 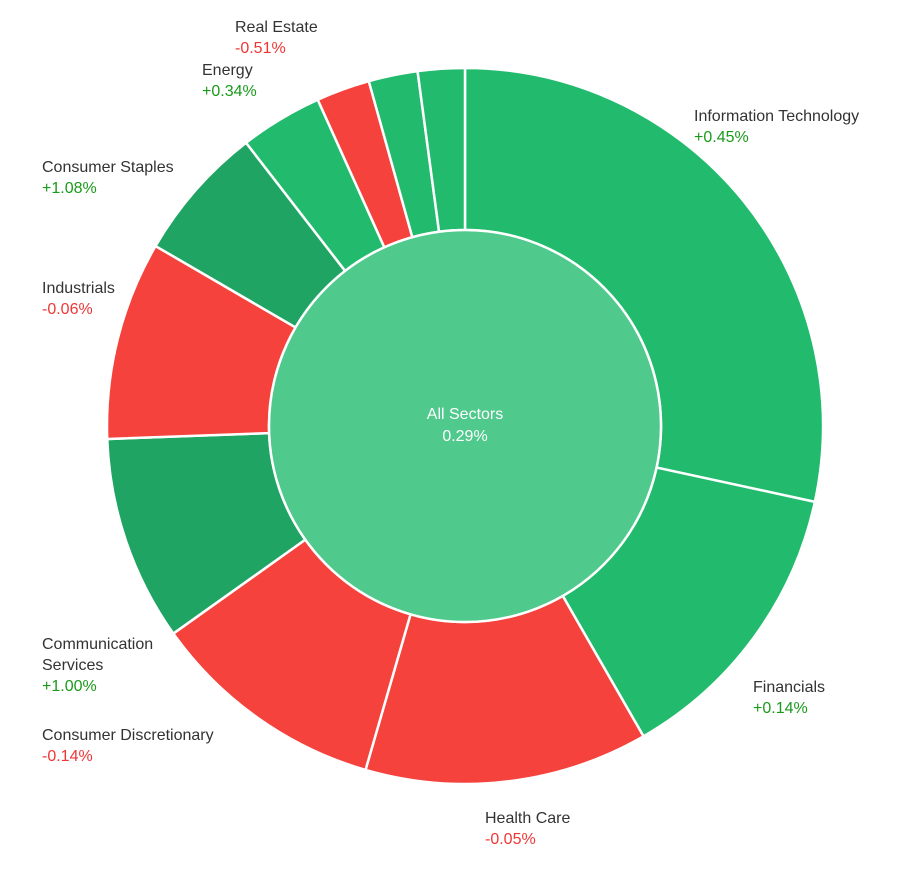 I want to click on label-energy: Energy +0.34%, so click(x=229, y=81).